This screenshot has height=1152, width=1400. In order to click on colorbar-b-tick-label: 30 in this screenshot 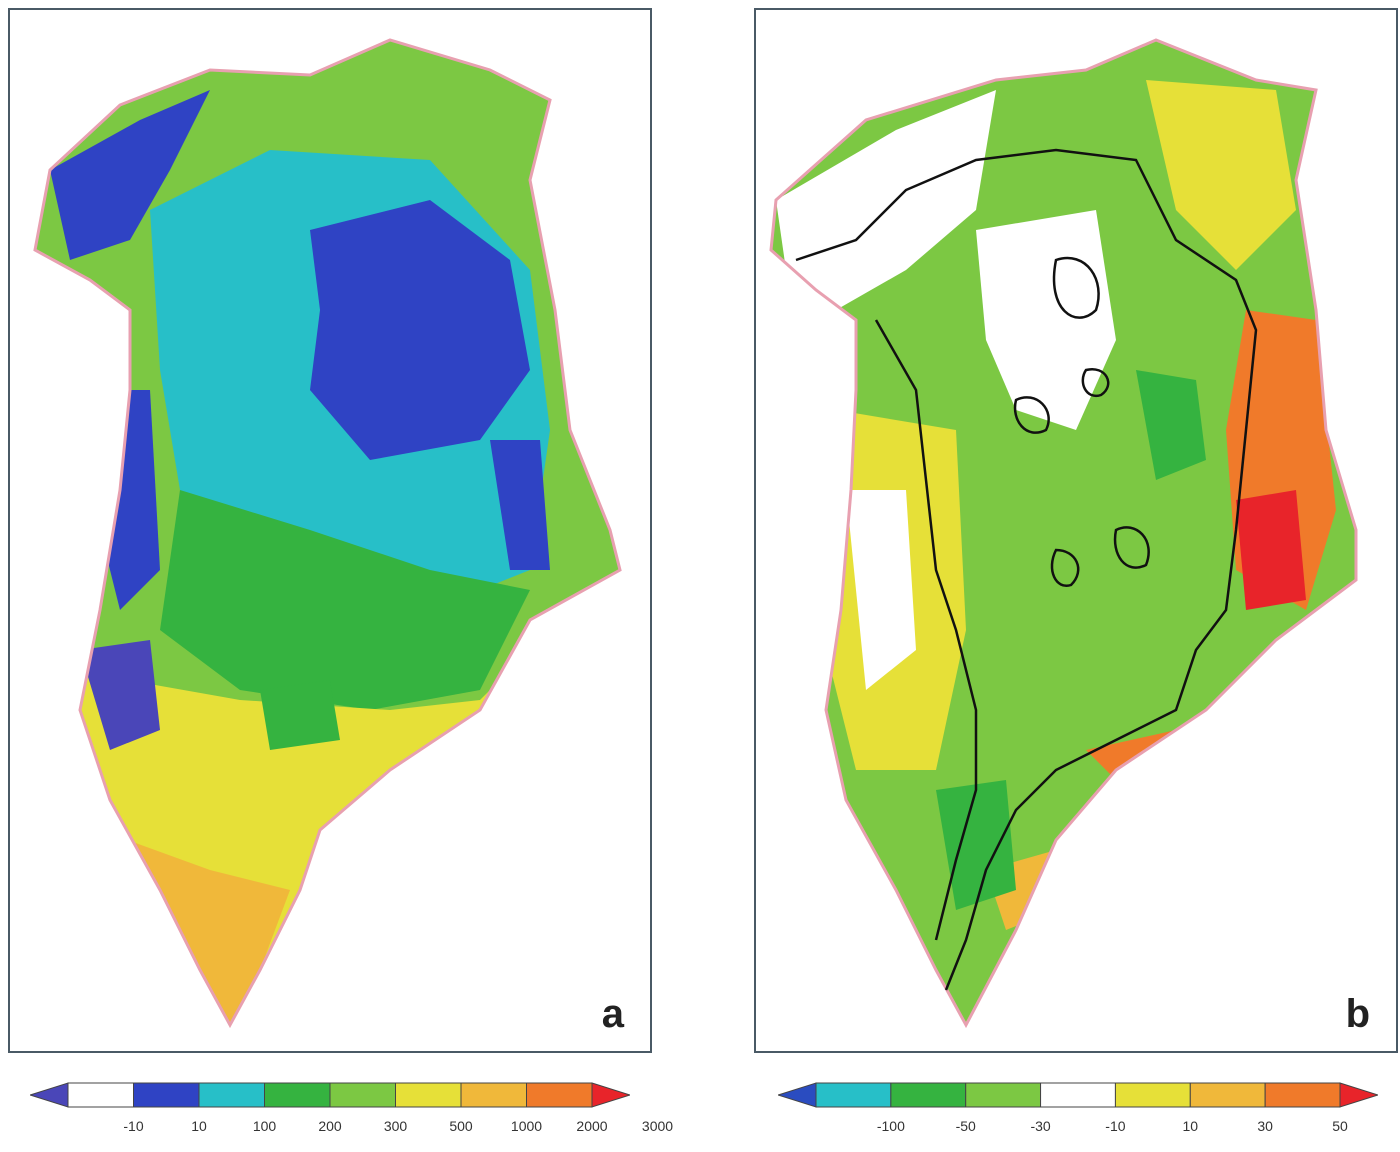, I will do `click(1265, 1126)`.